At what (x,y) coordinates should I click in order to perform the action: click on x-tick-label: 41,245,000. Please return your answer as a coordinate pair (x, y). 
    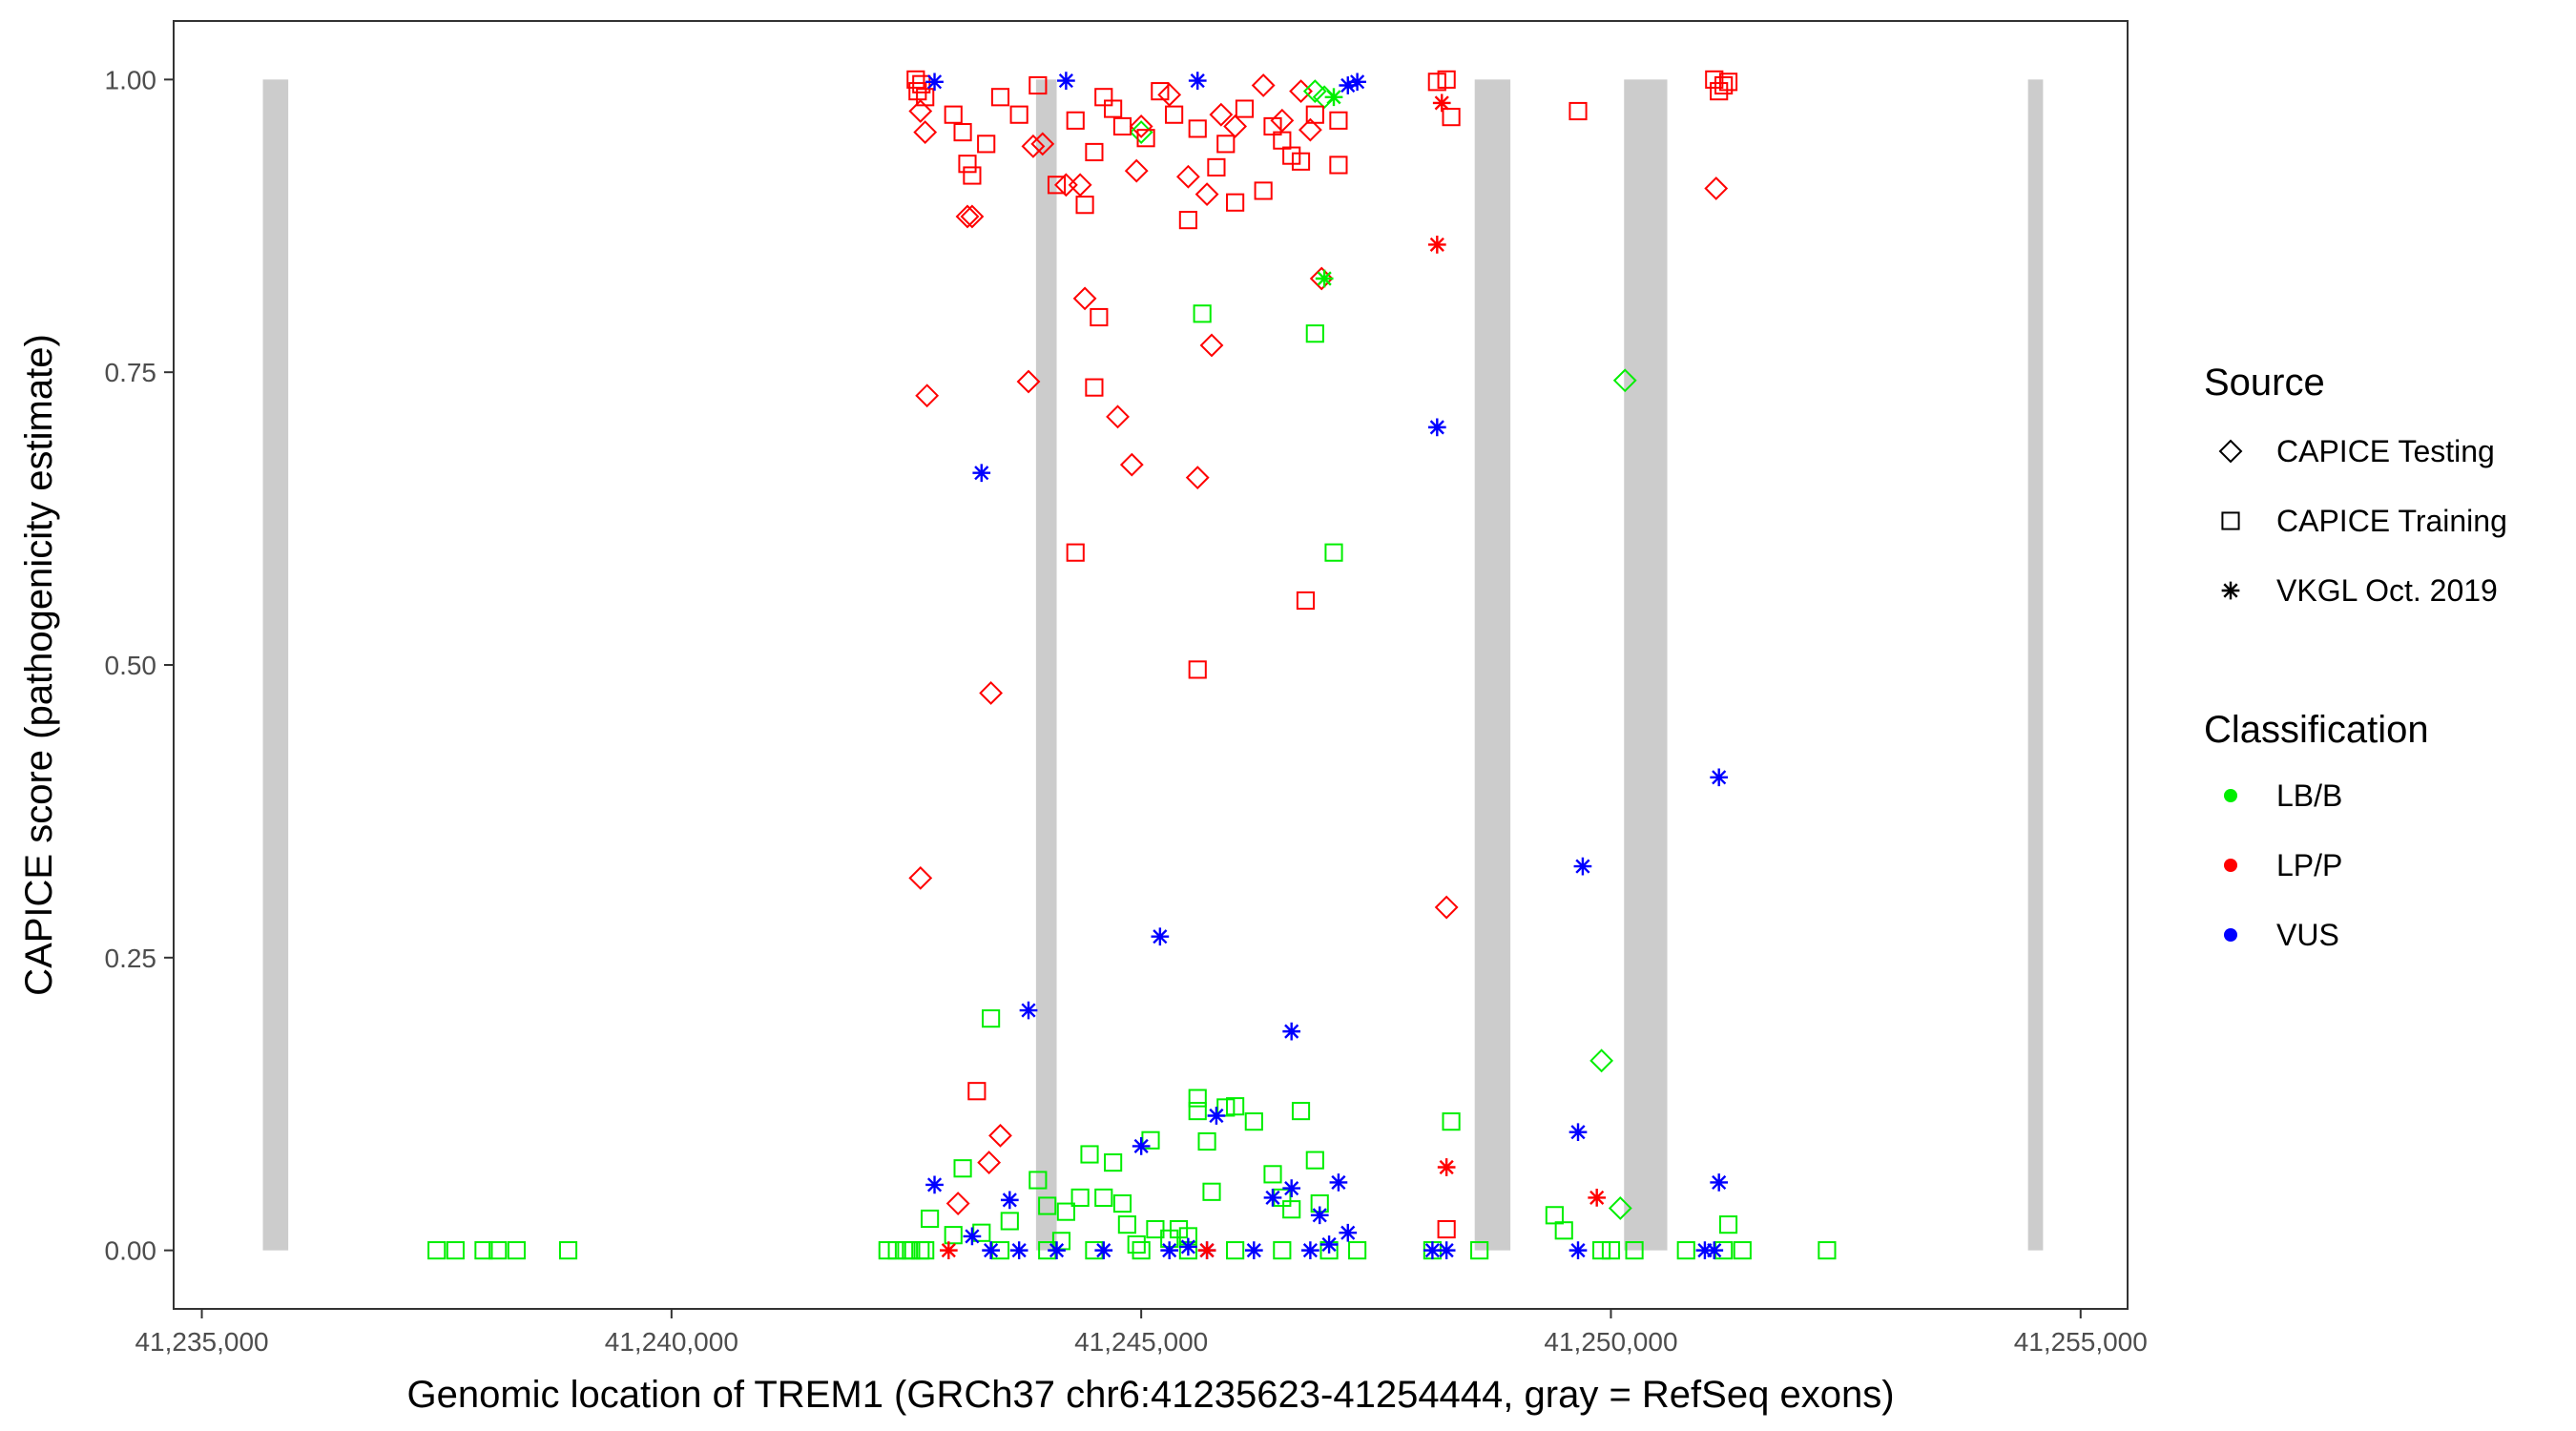
    Looking at the image, I should click on (1141, 1342).